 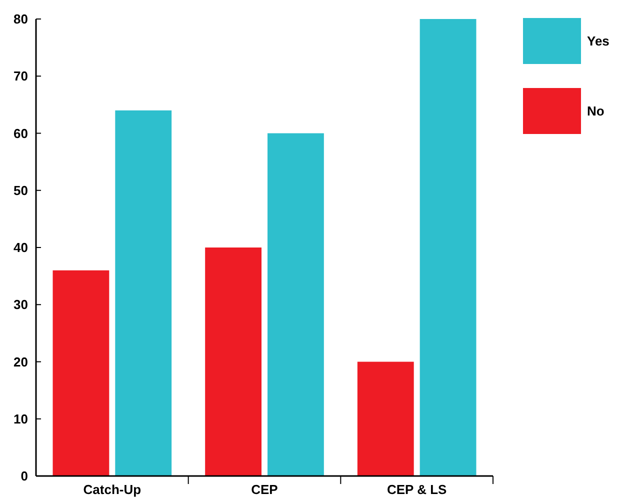 What do you see at coordinates (21, 362) in the screenshot?
I see `y-tick-label: 20` at bounding box center [21, 362].